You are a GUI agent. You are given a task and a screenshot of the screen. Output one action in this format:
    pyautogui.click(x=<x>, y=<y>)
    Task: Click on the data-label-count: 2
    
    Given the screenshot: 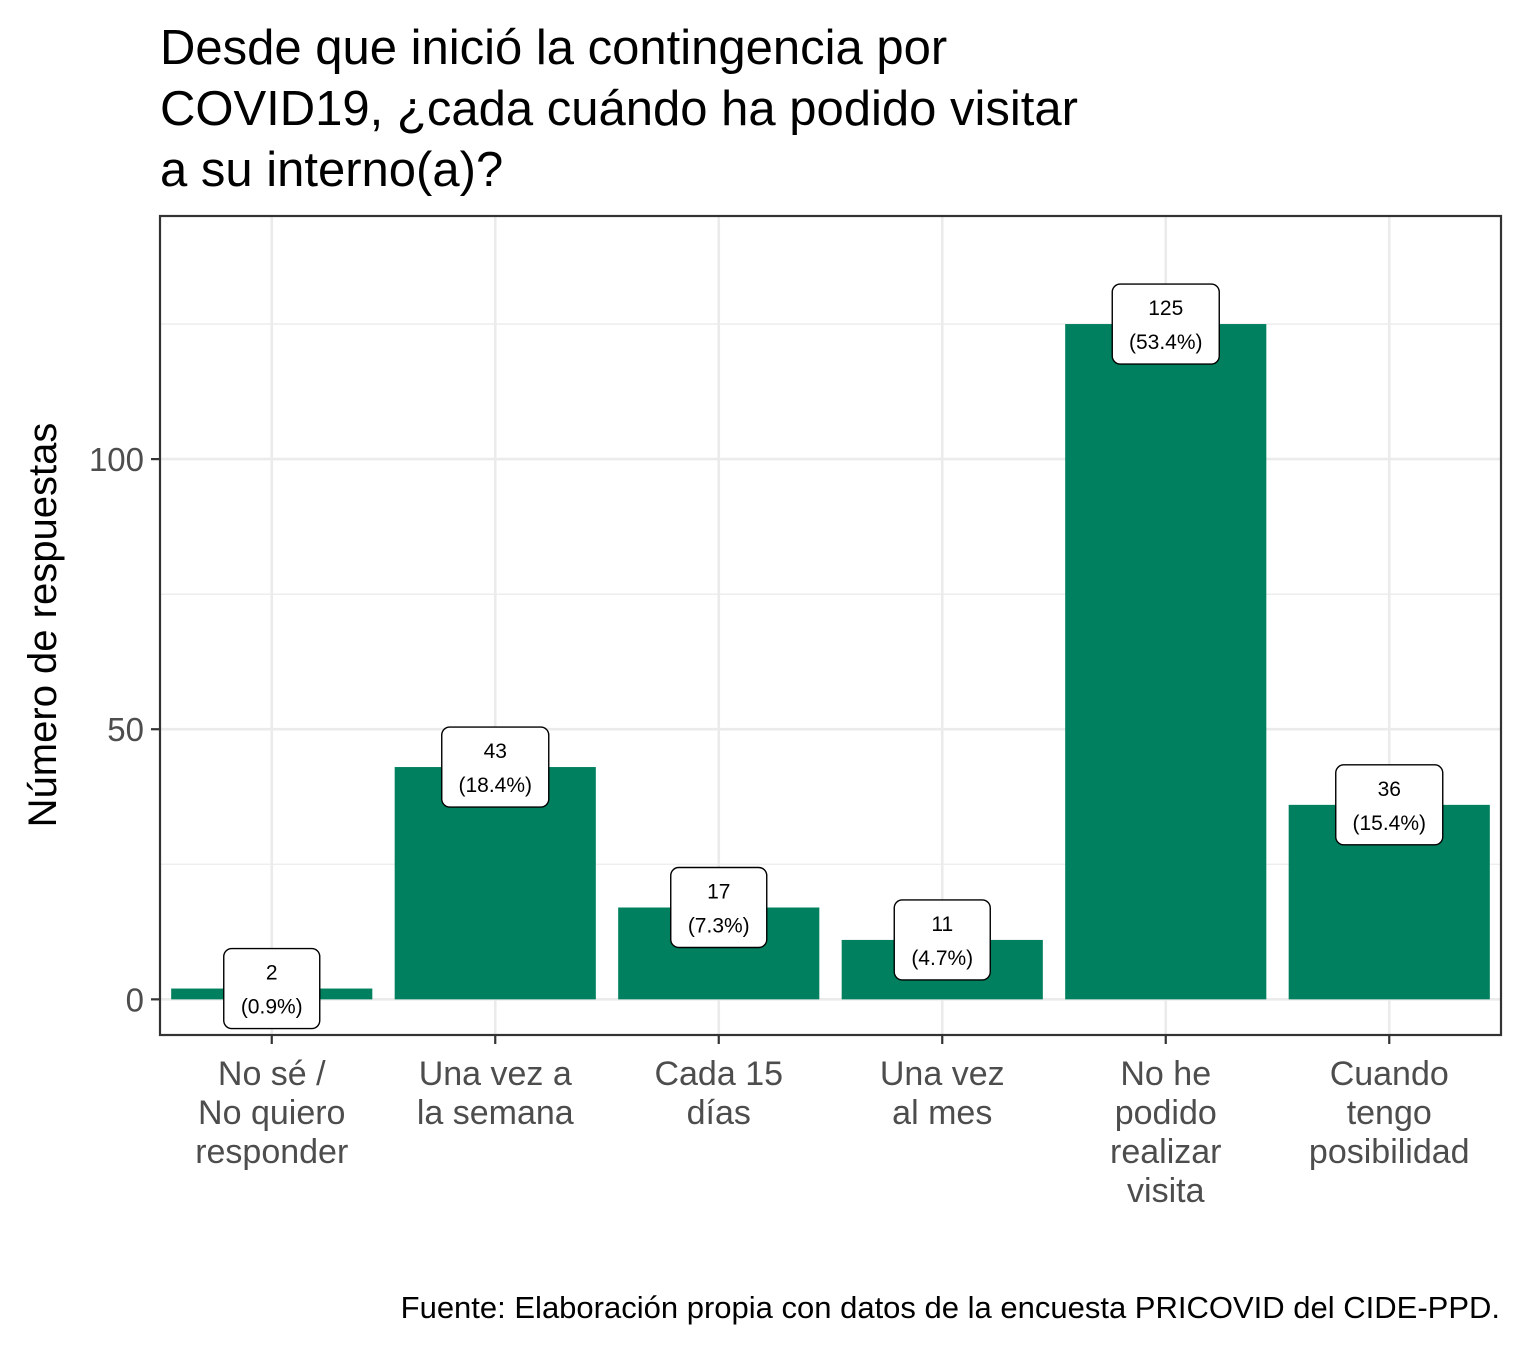 What is the action you would take?
    pyautogui.click(x=272, y=973)
    